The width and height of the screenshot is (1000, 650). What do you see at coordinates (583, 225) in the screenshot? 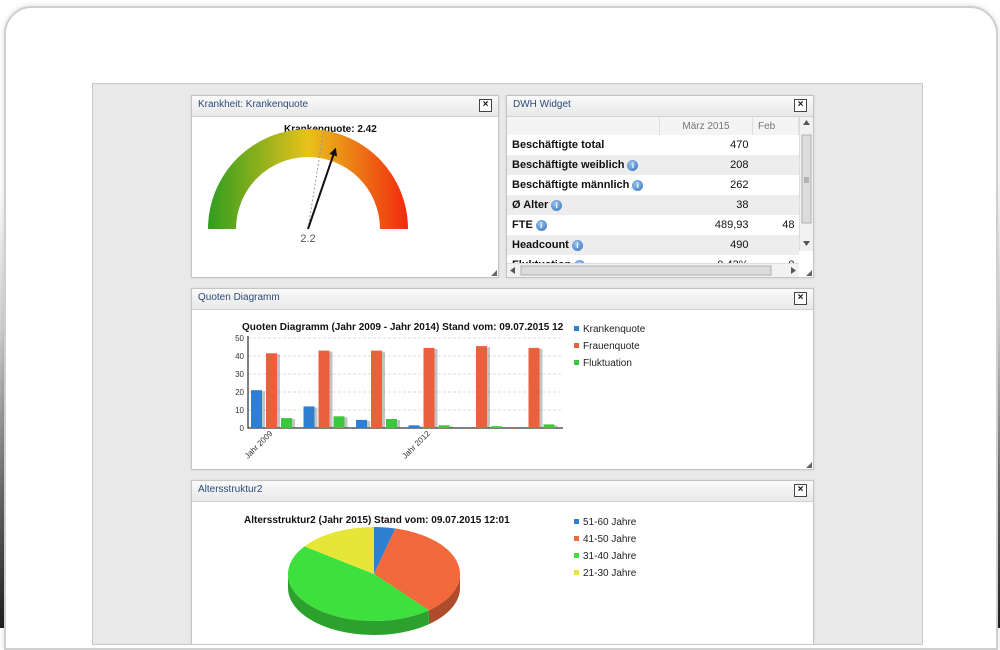
I see `dwh-row-label: FTE i` at bounding box center [583, 225].